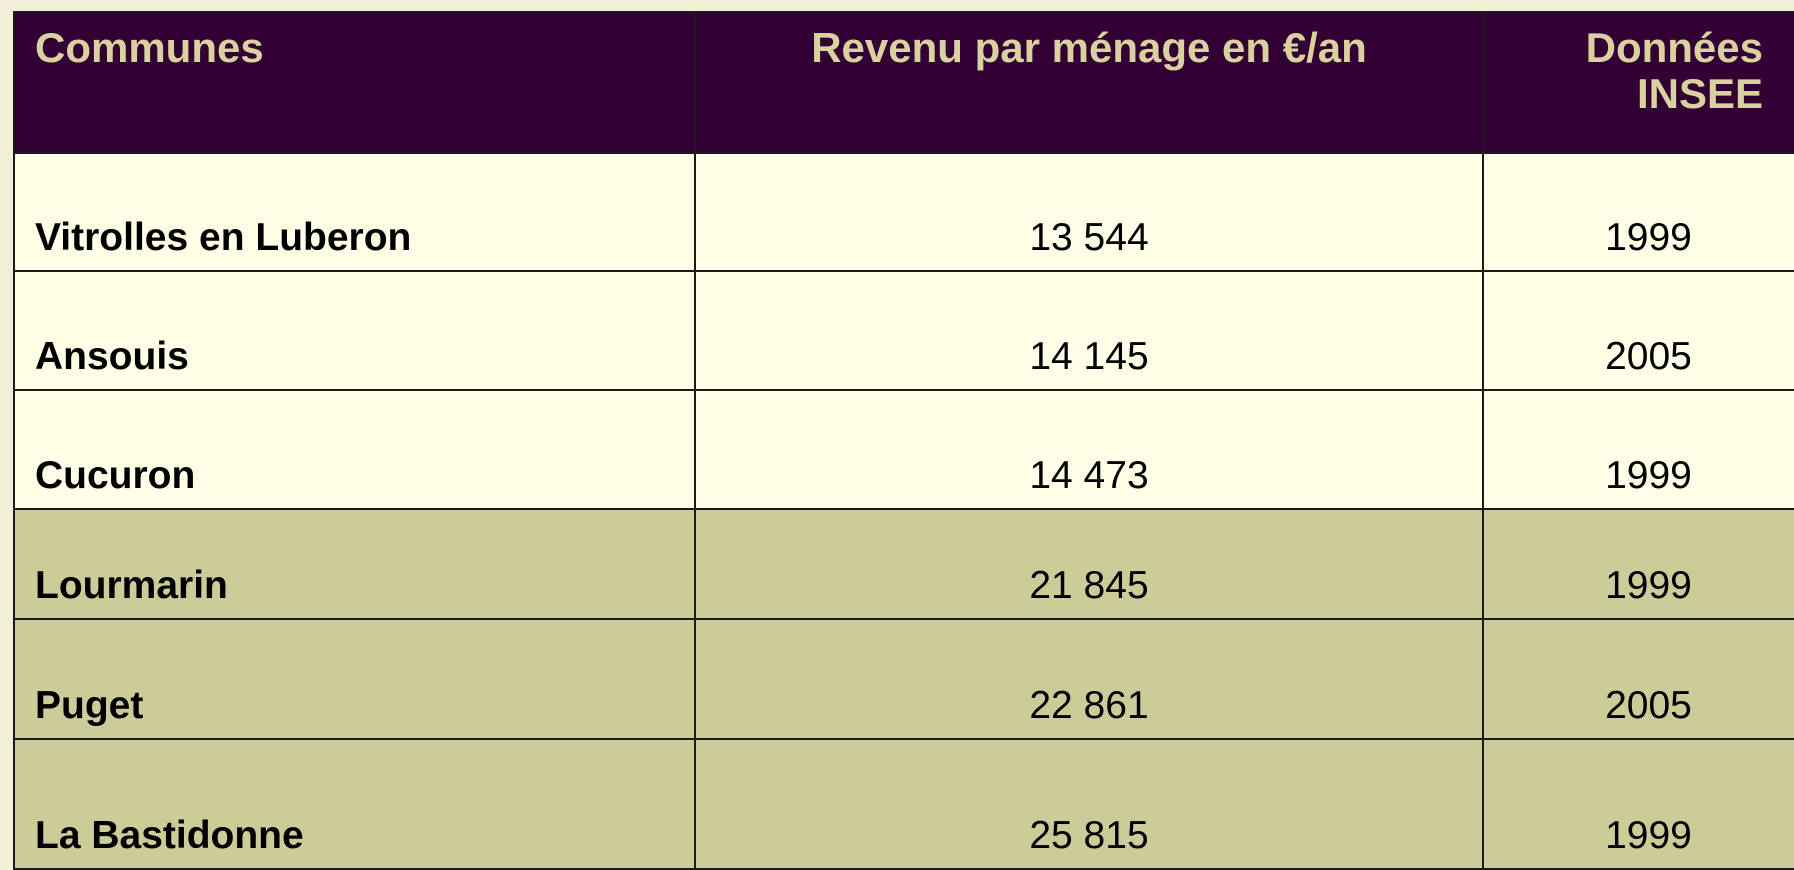 This screenshot has height=870, width=1794. I want to click on table-row: Ansouis 14 145 2005, so click(903, 330).